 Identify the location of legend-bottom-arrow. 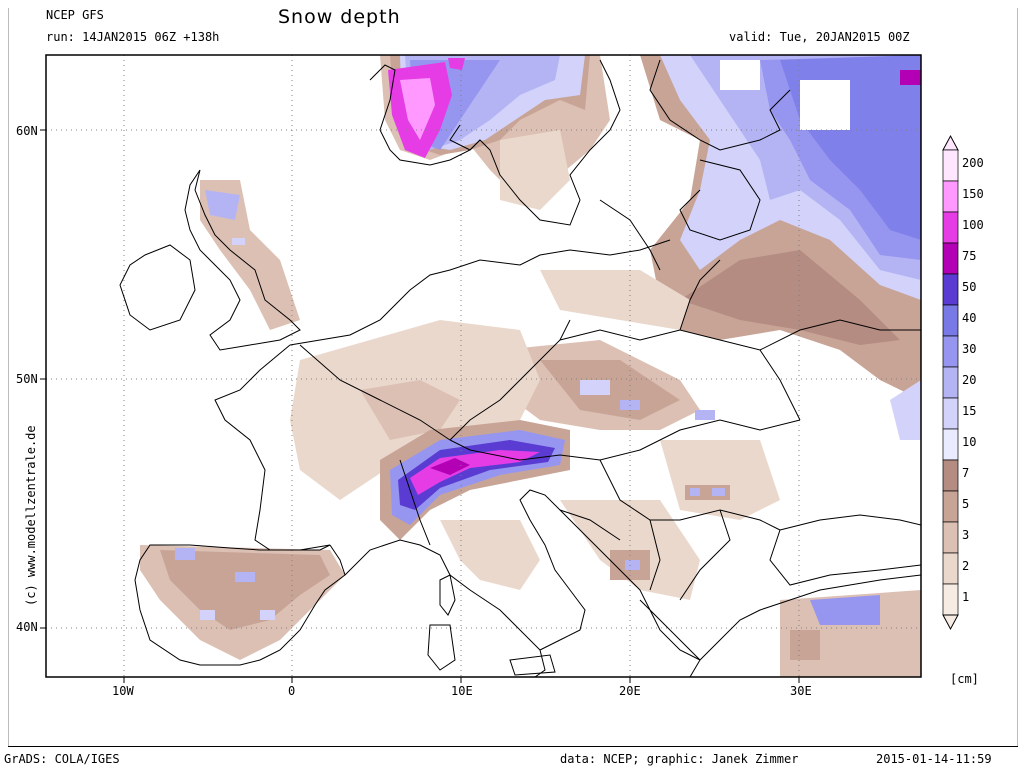
(950, 622).